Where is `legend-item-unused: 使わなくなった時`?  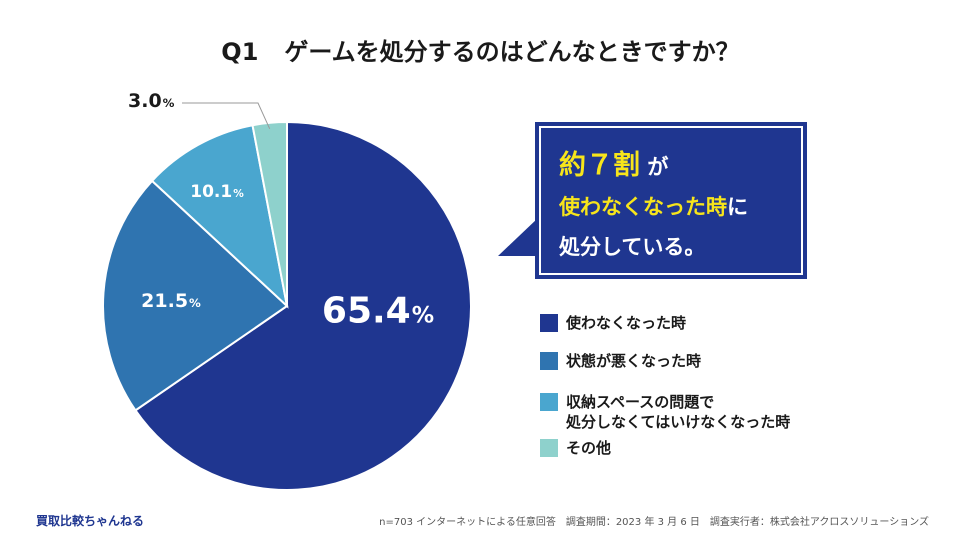
legend-item-unused: 使わなくなった時 is located at coordinates (613, 323).